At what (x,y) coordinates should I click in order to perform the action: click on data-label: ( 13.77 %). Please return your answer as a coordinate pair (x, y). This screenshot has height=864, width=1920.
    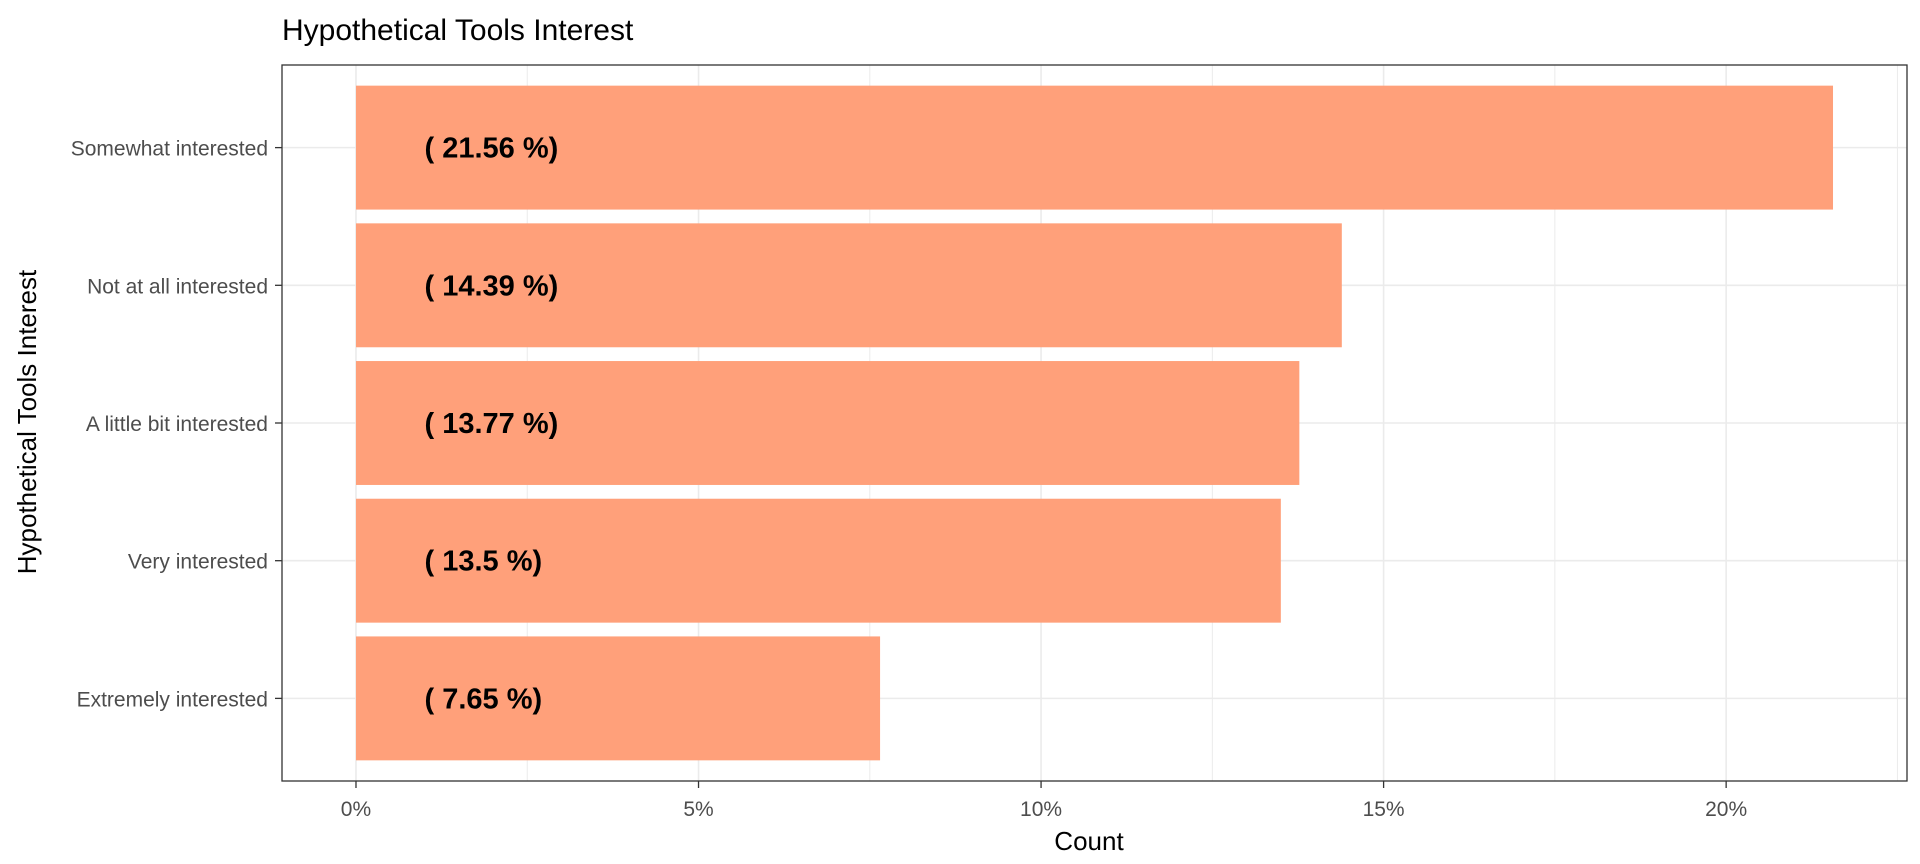
    Looking at the image, I should click on (491, 424).